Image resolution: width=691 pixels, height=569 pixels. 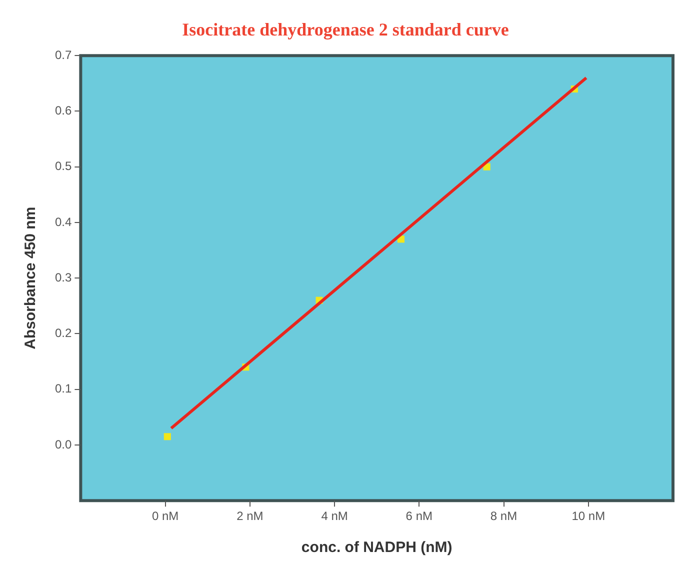 What do you see at coordinates (63, 333) in the screenshot?
I see `y-tick-label: 0.2` at bounding box center [63, 333].